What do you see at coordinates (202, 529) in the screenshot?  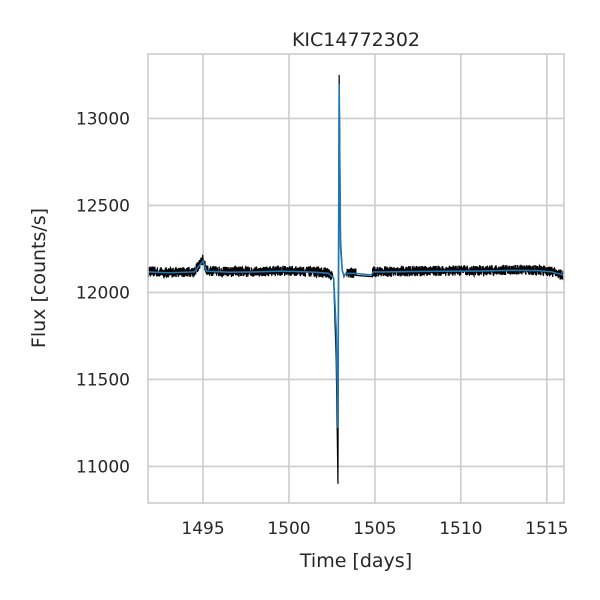 I see `x-tick-label: 1495` at bounding box center [202, 529].